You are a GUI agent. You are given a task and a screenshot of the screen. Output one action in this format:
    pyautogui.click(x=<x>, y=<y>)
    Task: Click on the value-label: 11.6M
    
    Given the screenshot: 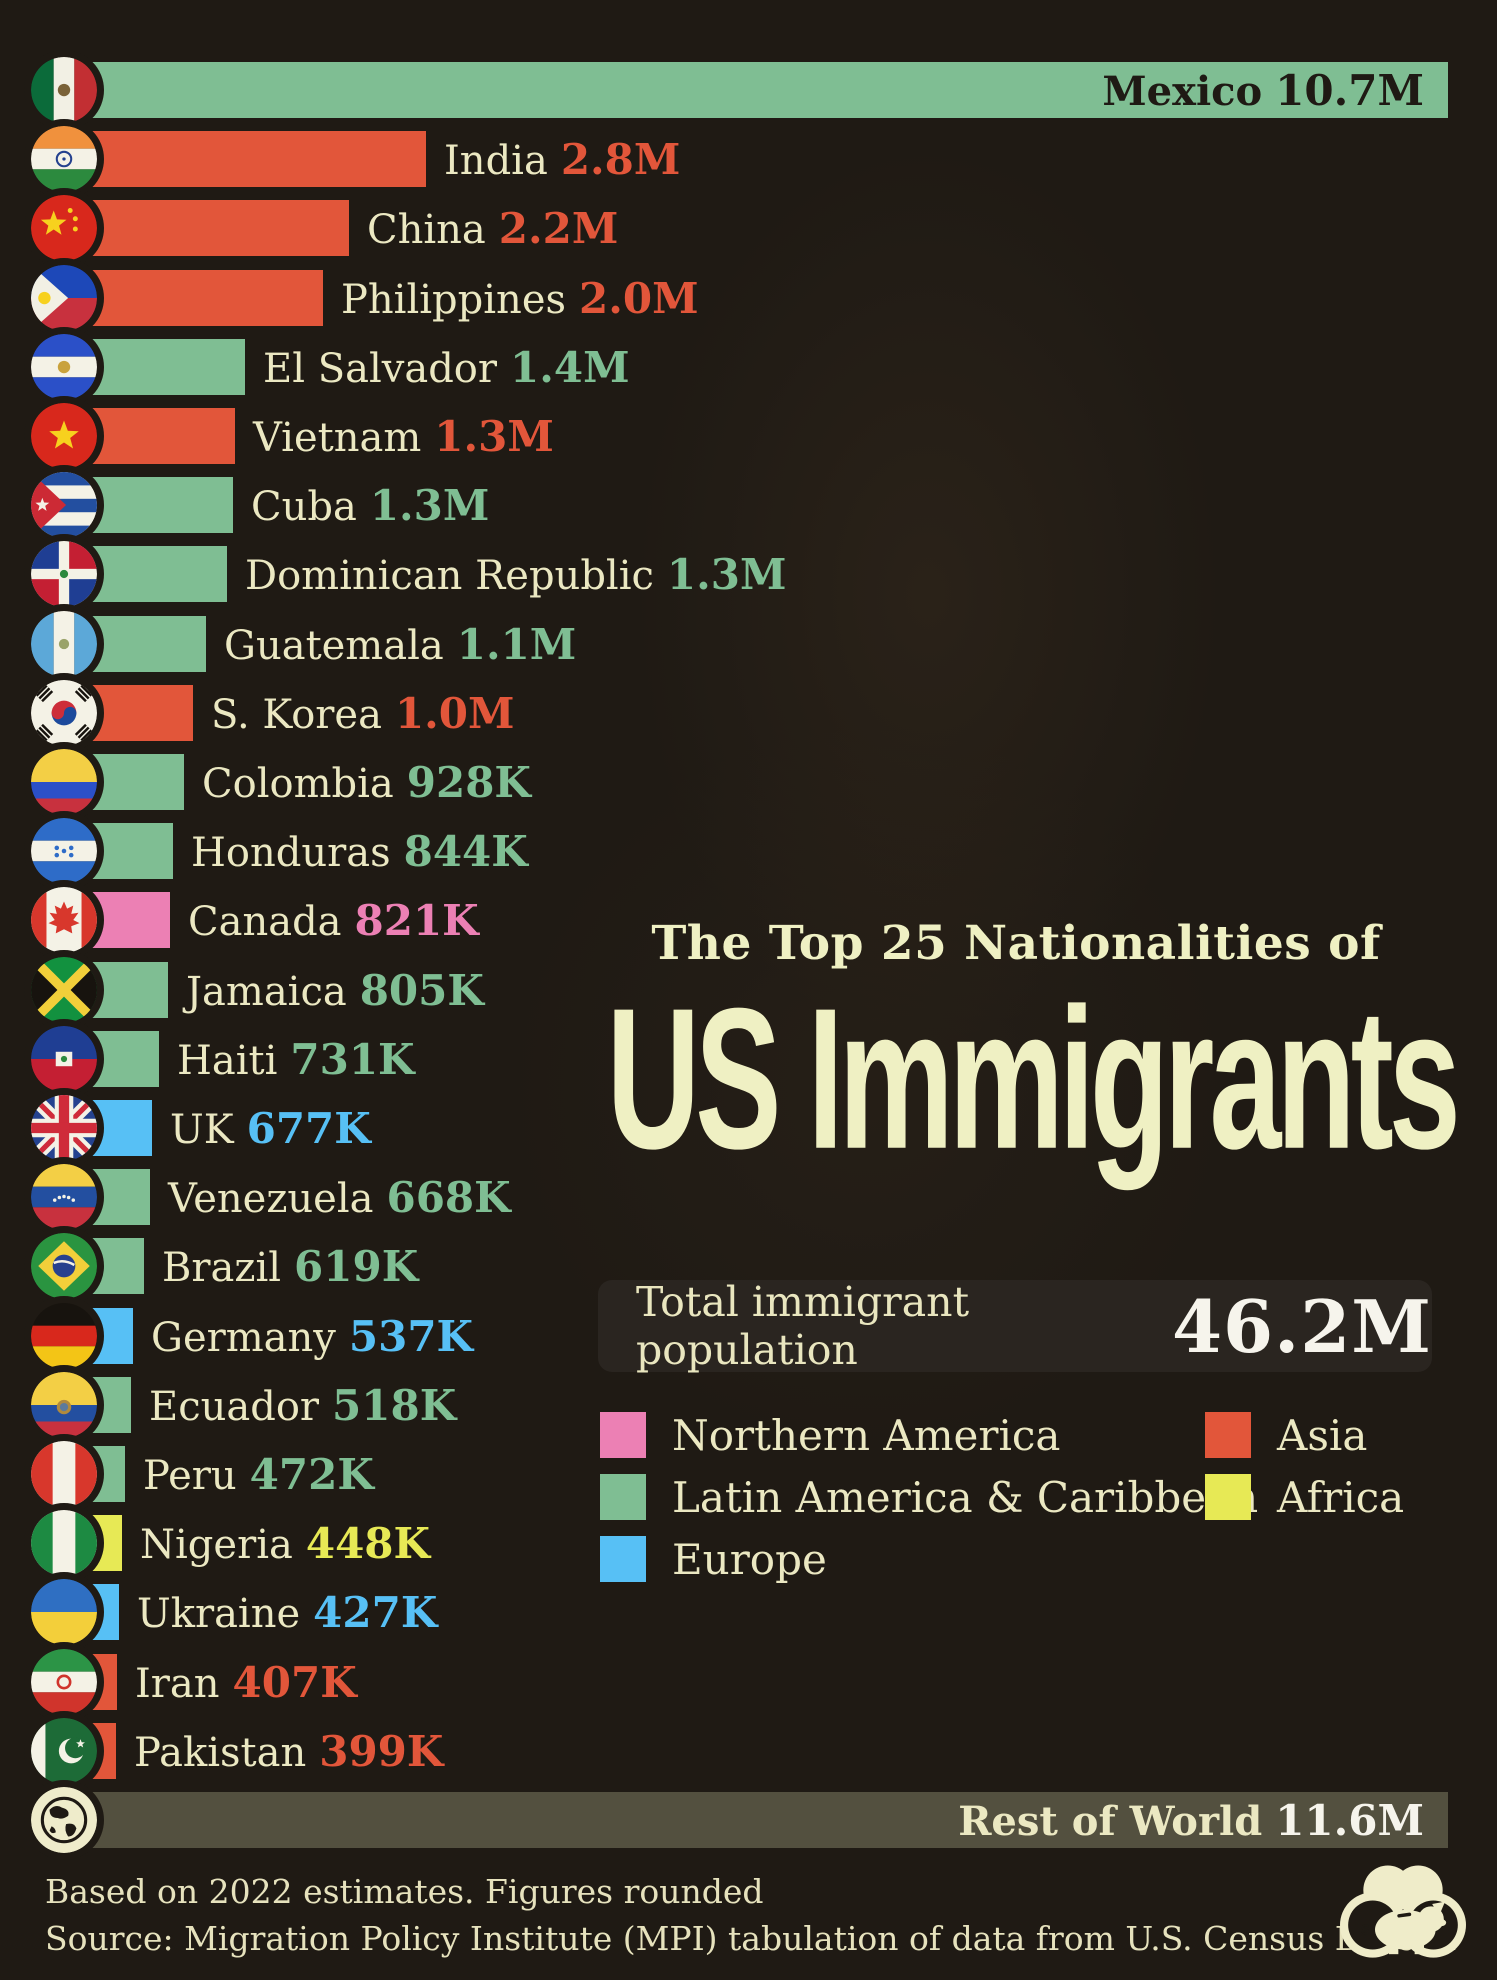 What is the action you would take?
    pyautogui.click(x=1349, y=1820)
    